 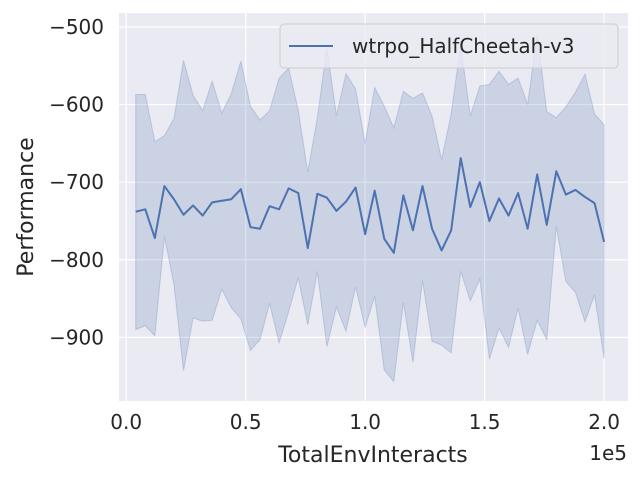 I want to click on series-line, so click(x=370, y=205).